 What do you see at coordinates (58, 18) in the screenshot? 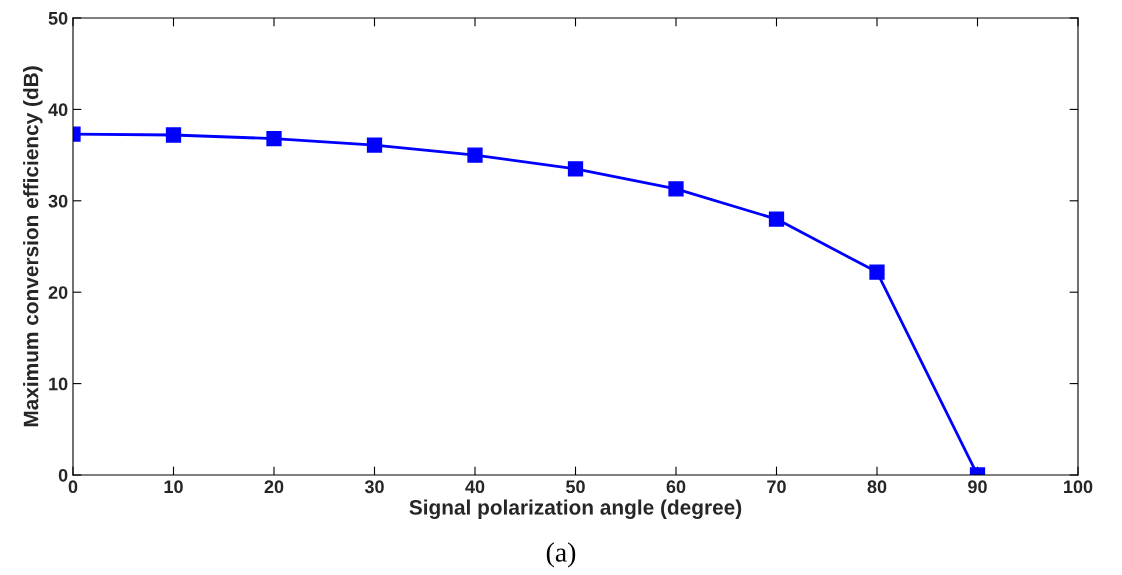
I see `y-tick-label: 50` at bounding box center [58, 18].